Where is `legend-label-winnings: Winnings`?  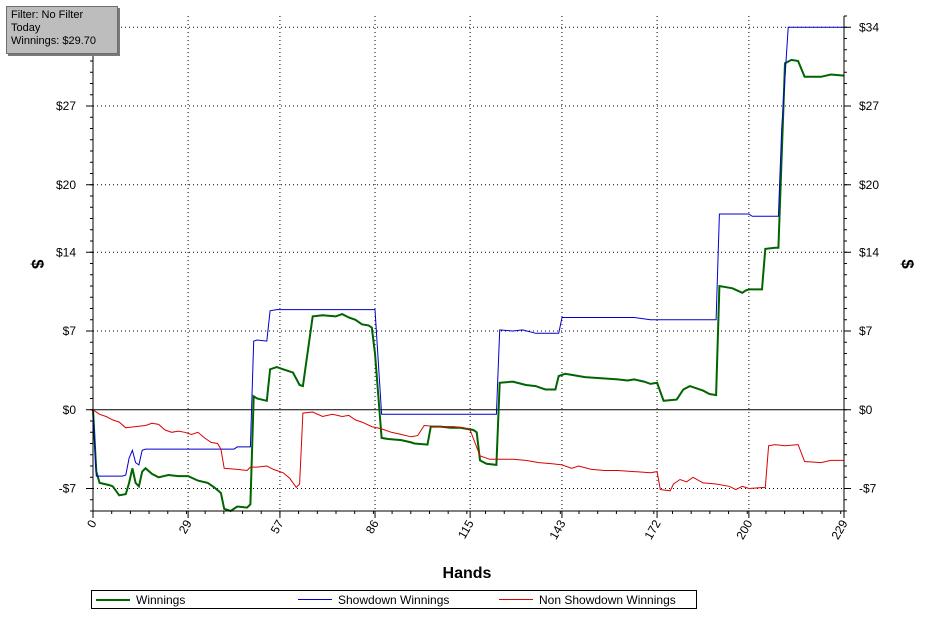 legend-label-winnings: Winnings is located at coordinates (161, 599).